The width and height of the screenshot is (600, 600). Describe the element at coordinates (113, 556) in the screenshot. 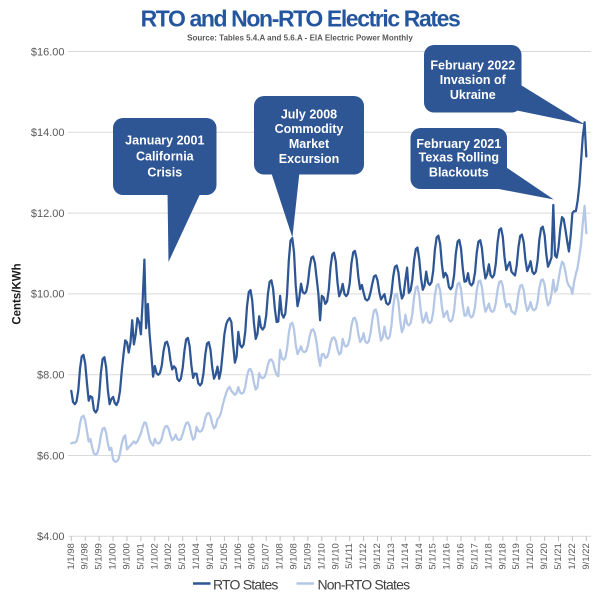

I see `svg-text: 1/1/00` at that location.